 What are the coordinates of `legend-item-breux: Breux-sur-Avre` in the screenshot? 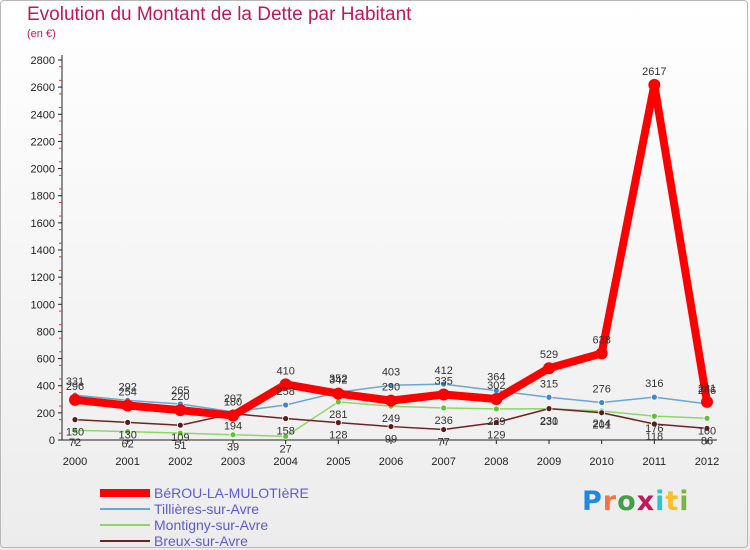 It's located at (230, 541).